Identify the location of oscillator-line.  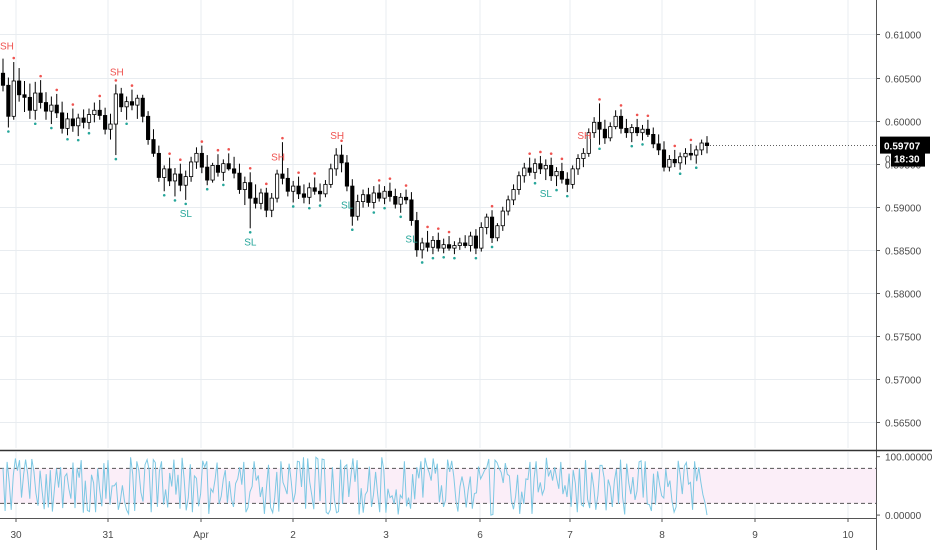
(355, 486).